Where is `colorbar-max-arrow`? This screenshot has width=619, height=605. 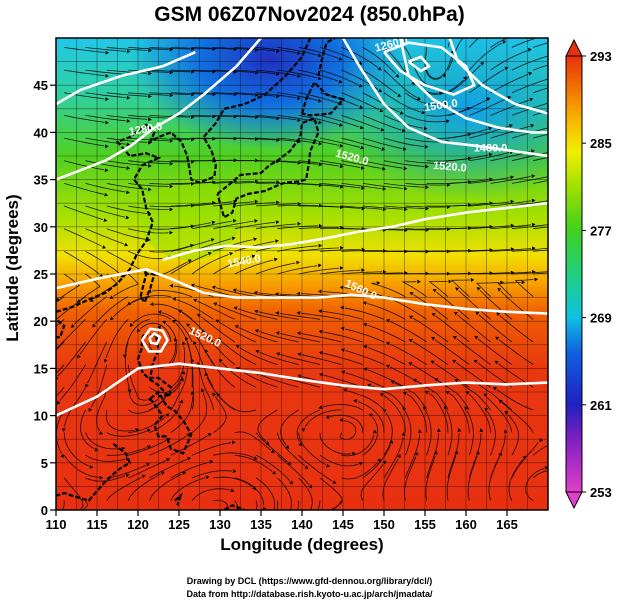 colorbar-max-arrow is located at coordinates (574, 47).